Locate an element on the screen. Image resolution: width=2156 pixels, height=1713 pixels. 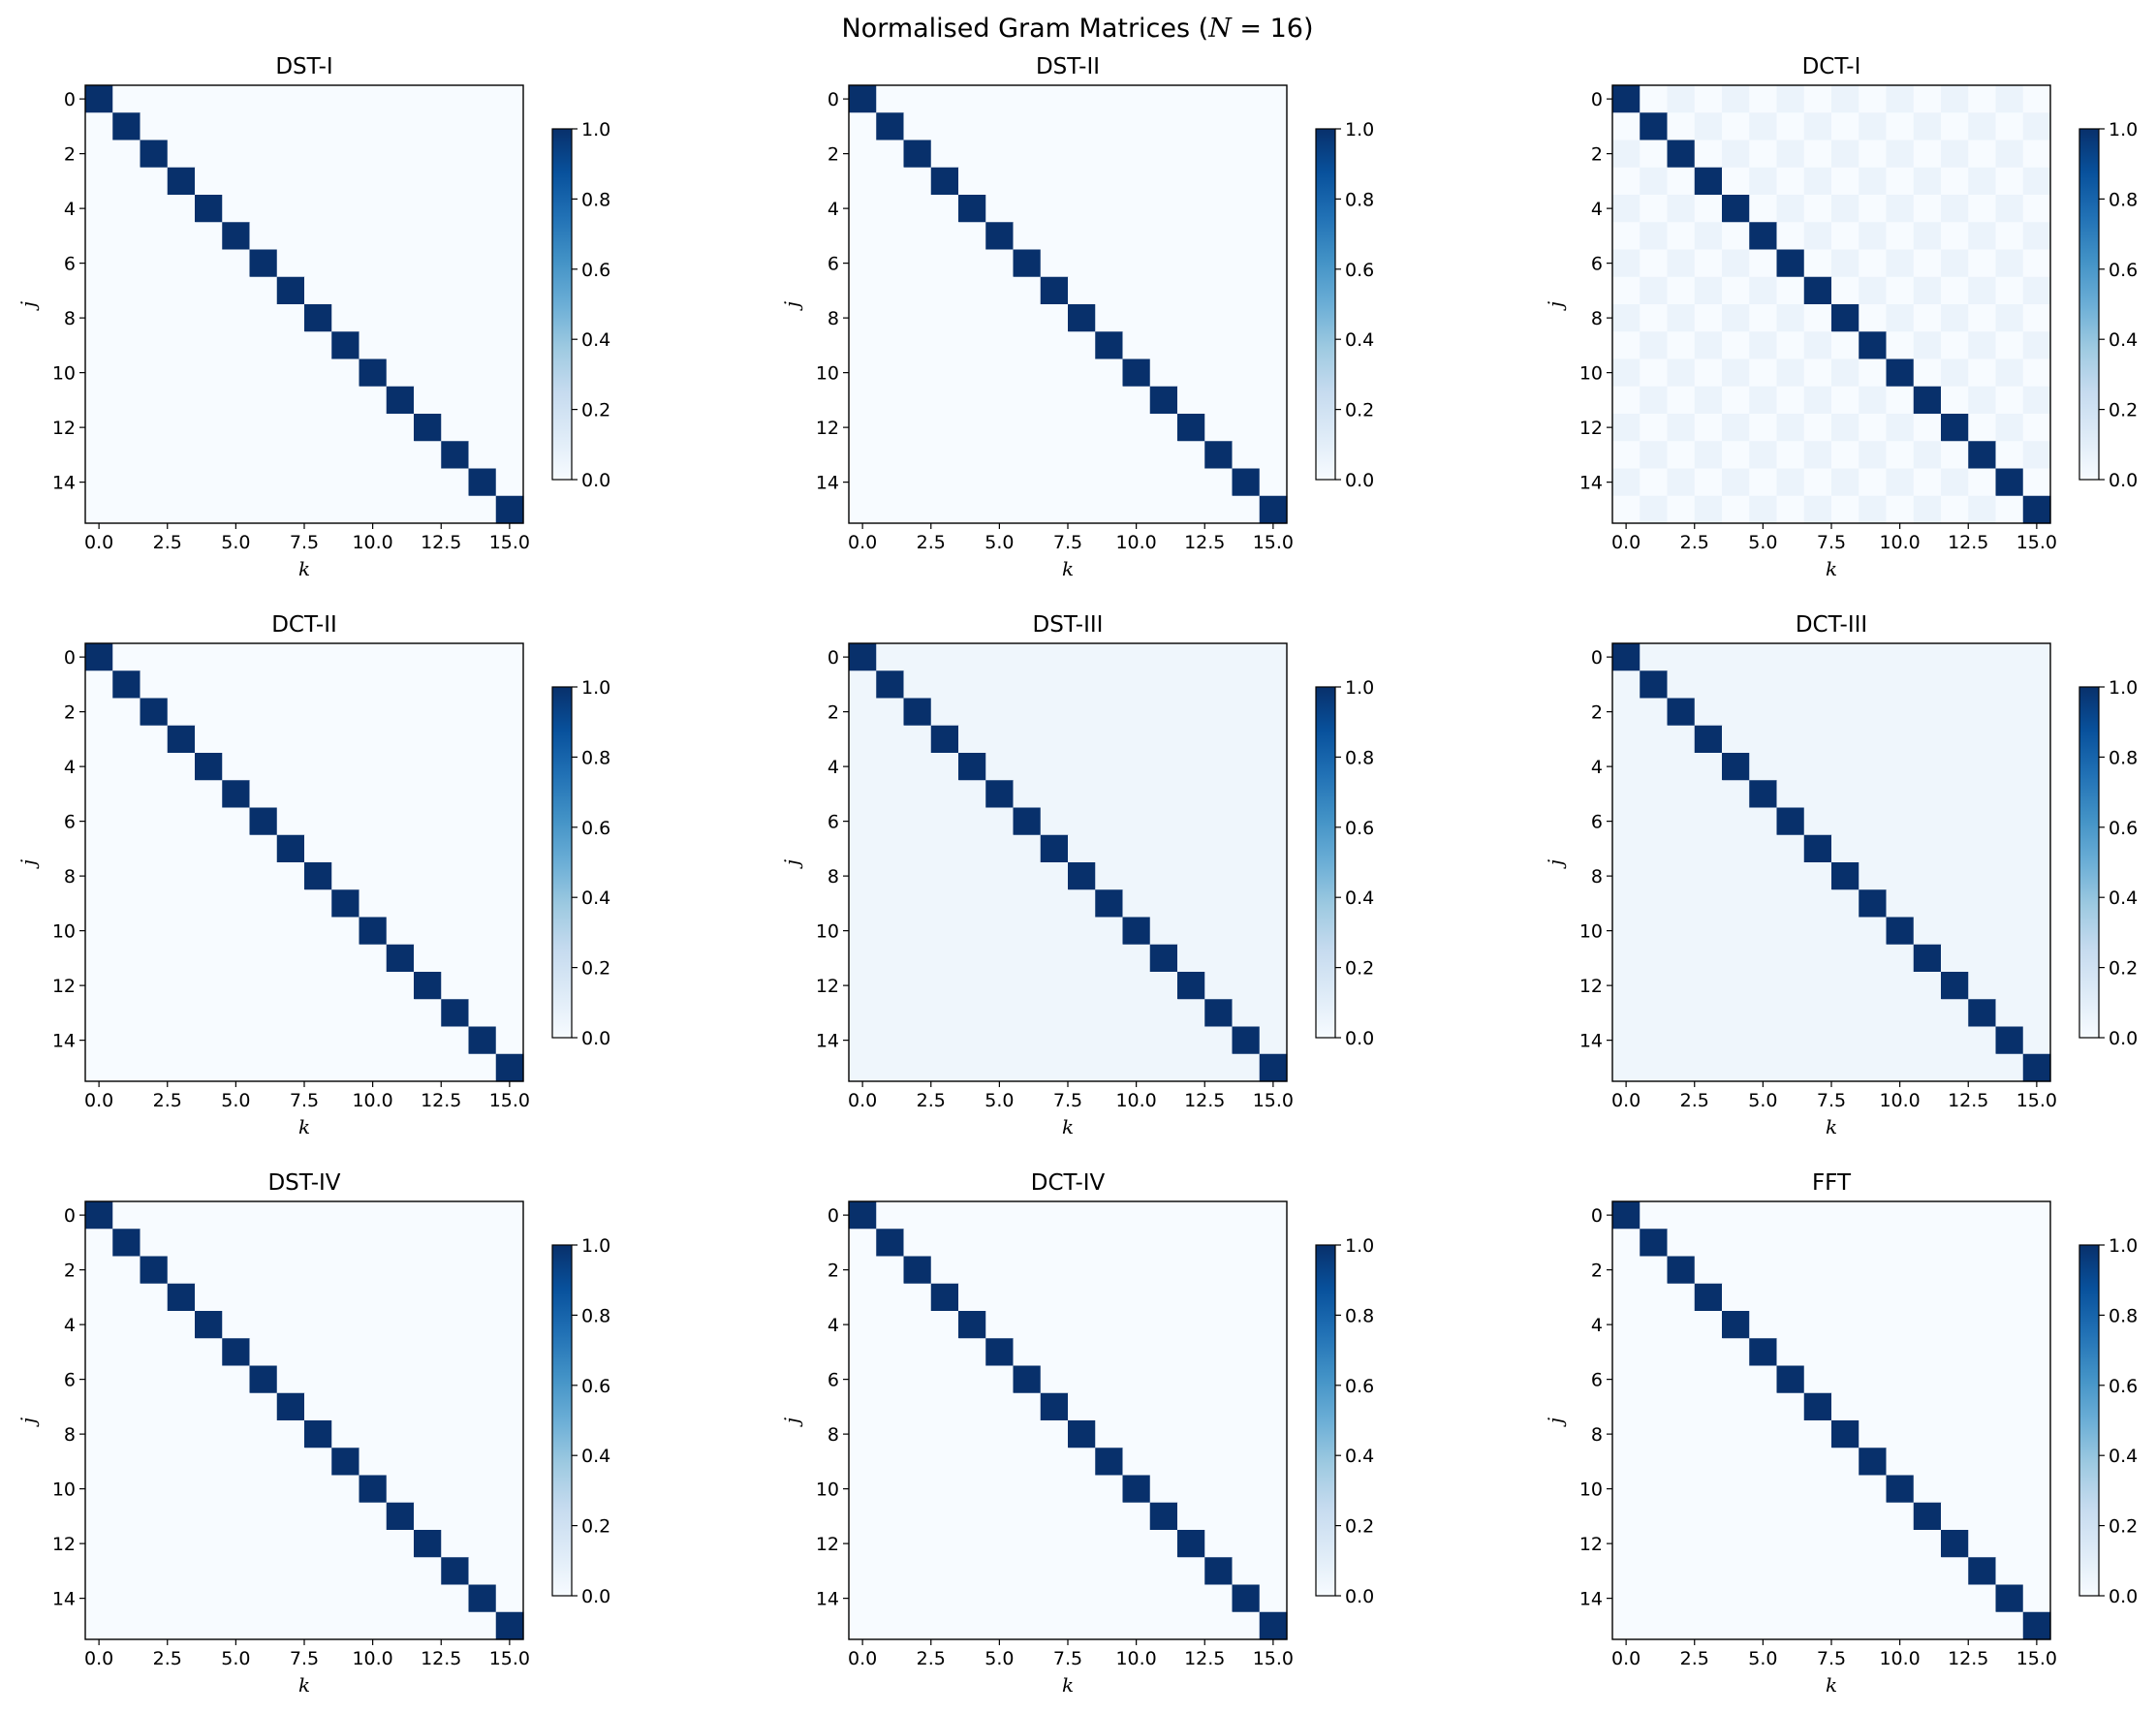
x-tick-label: 10.0 is located at coordinates (372, 1100).